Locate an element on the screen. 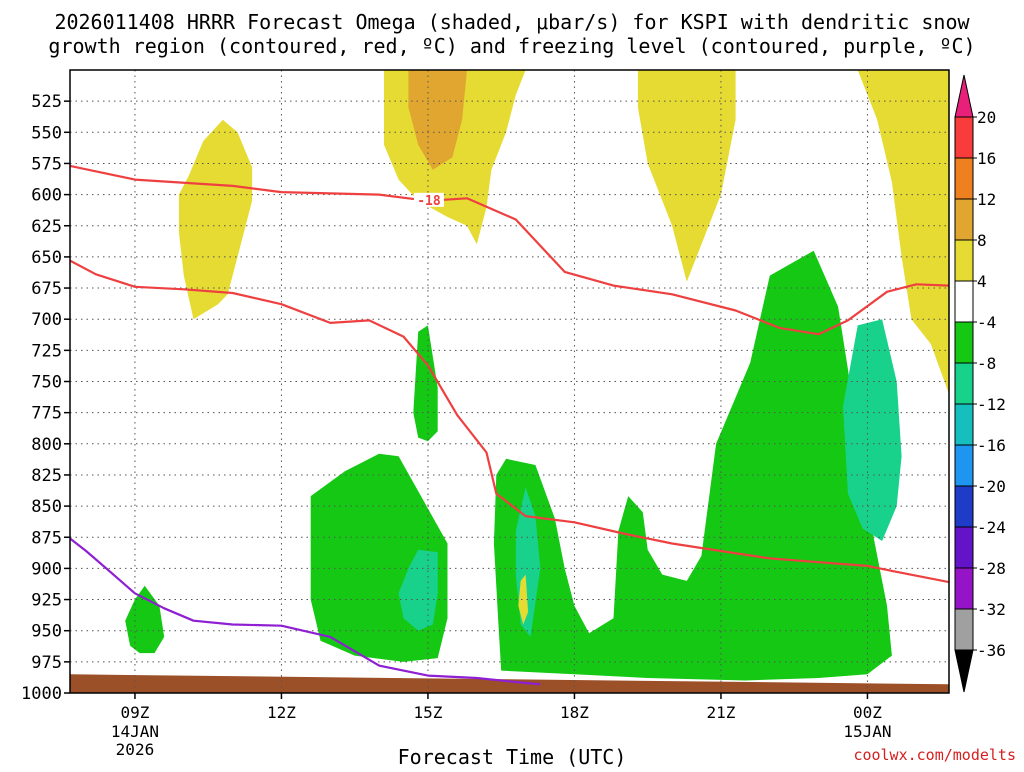 The height and width of the screenshot is (772, 1024). y-tick-label-750: 750 is located at coordinates (46, 383).